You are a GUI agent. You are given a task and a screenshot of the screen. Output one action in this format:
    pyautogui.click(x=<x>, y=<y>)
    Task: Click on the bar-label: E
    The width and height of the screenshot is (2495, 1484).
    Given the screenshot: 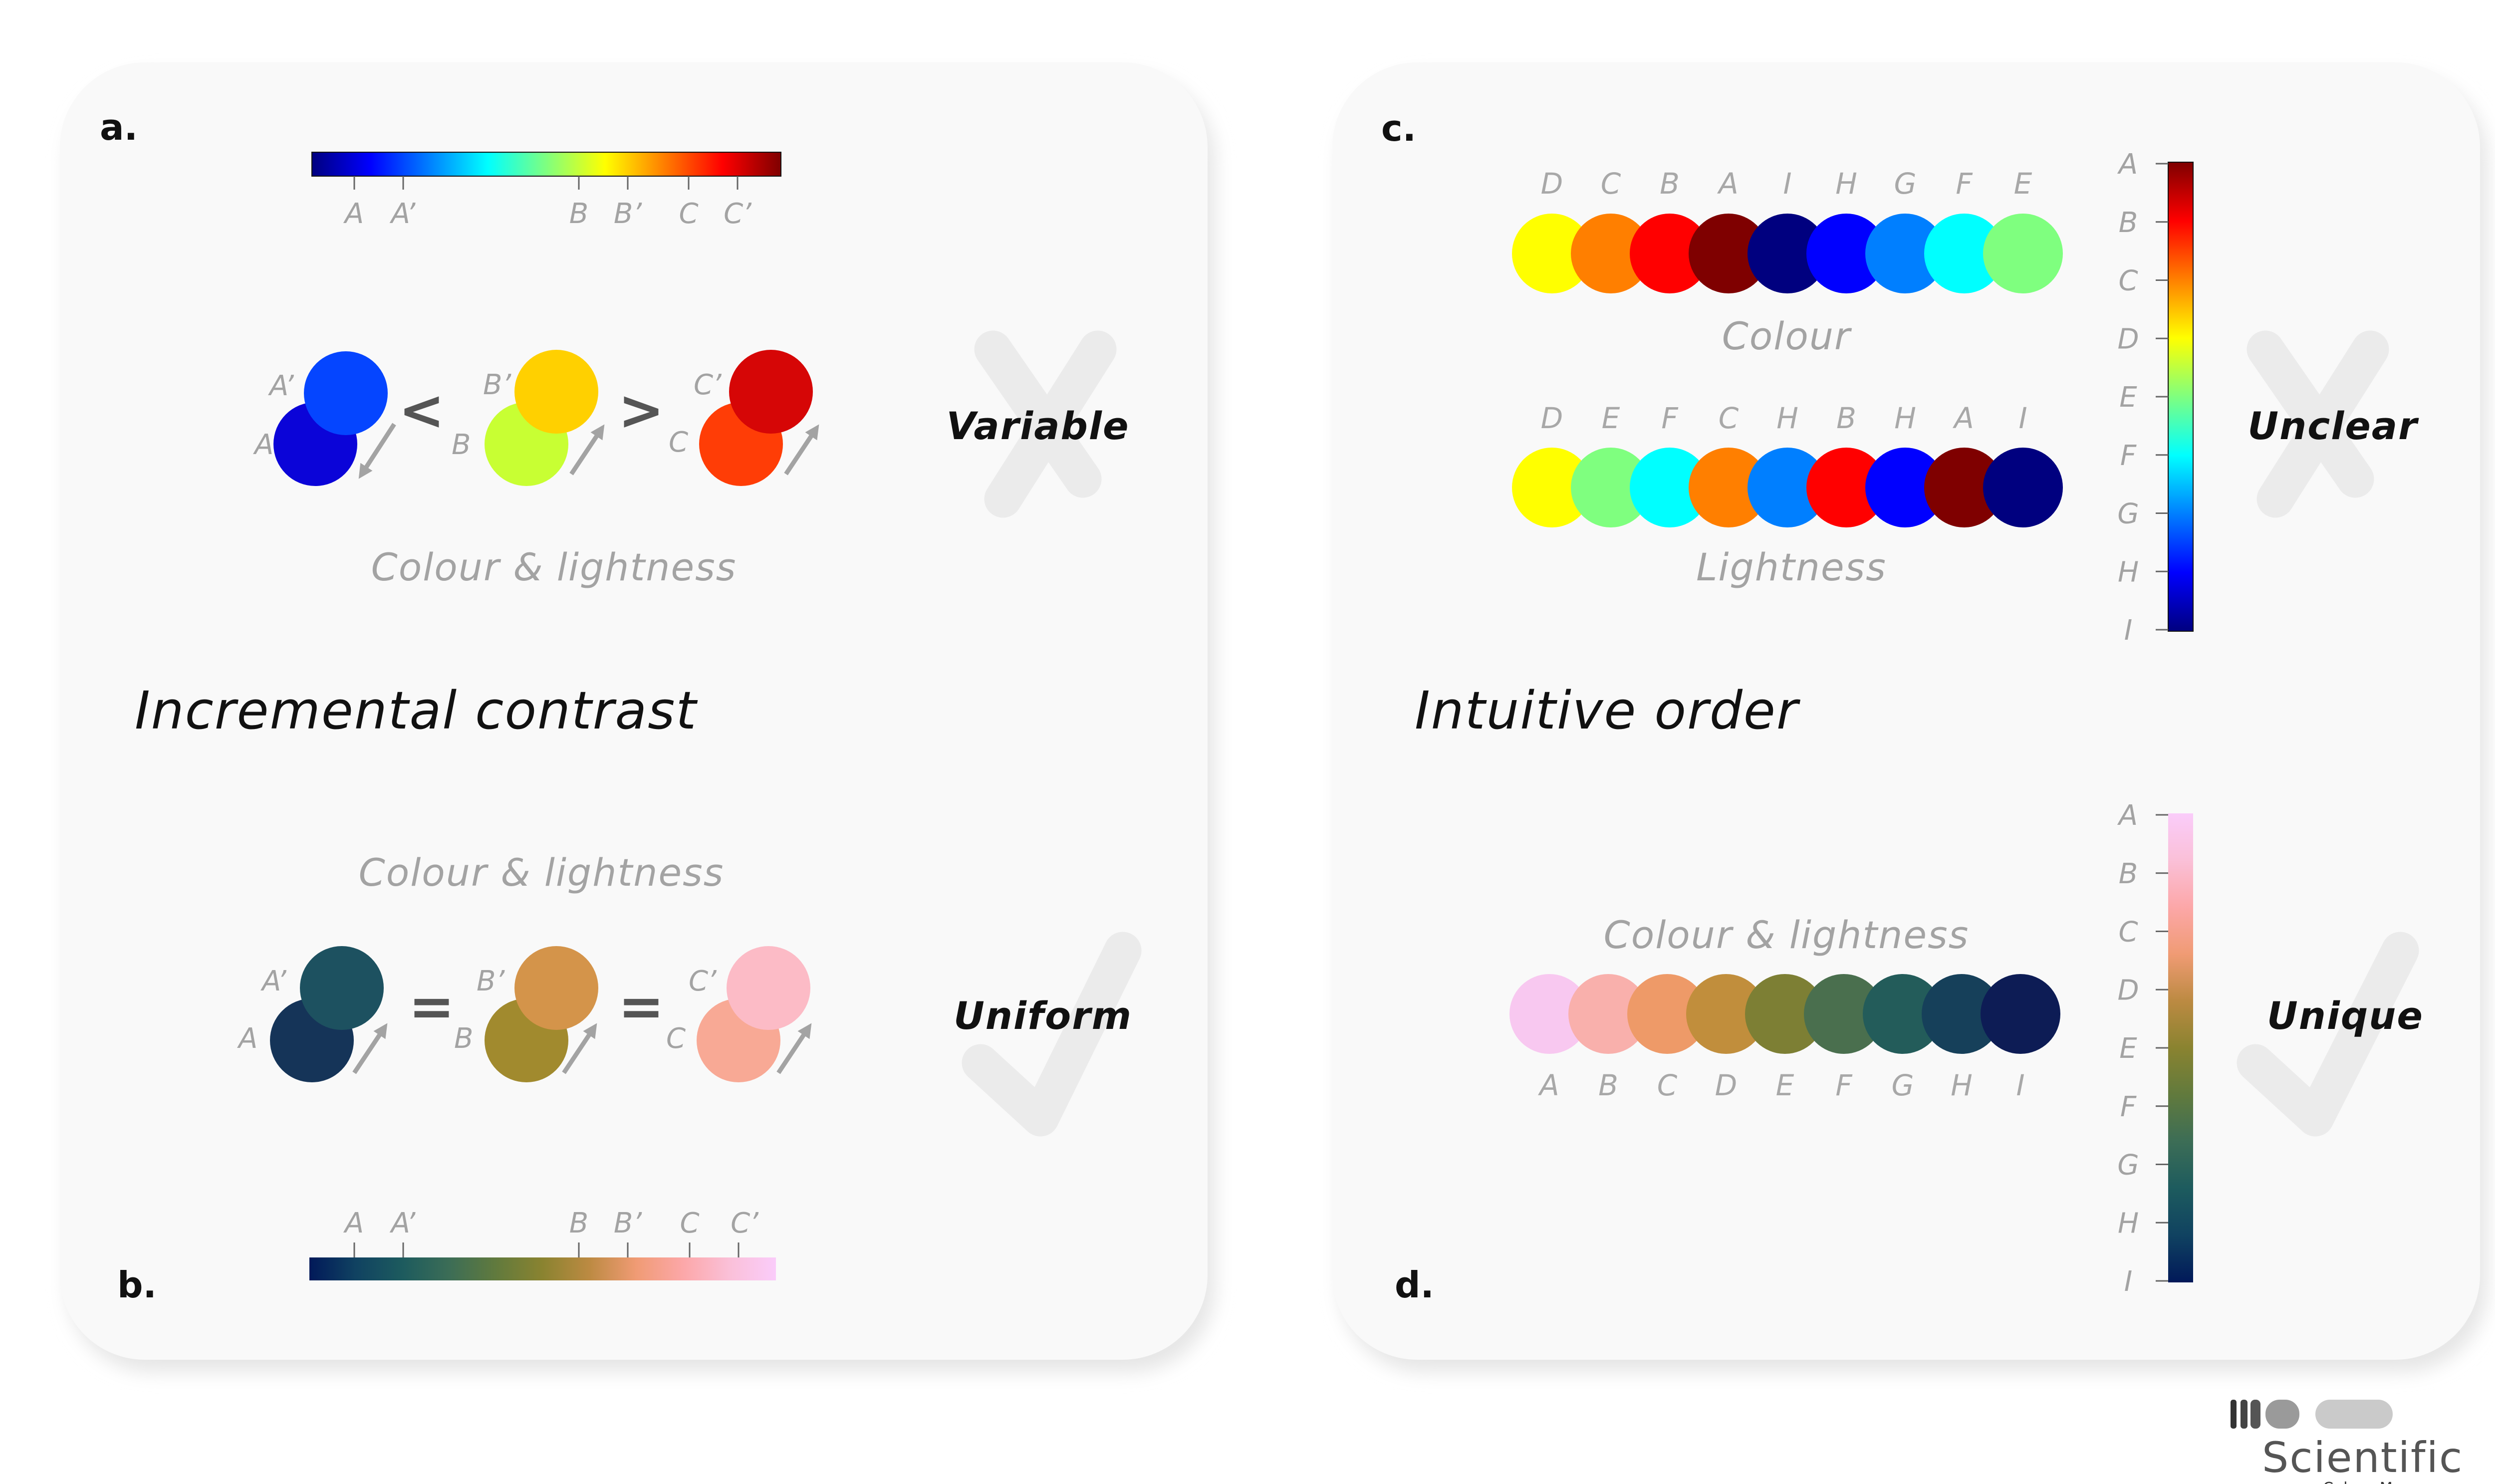 What is the action you would take?
    pyautogui.click(x=2128, y=397)
    